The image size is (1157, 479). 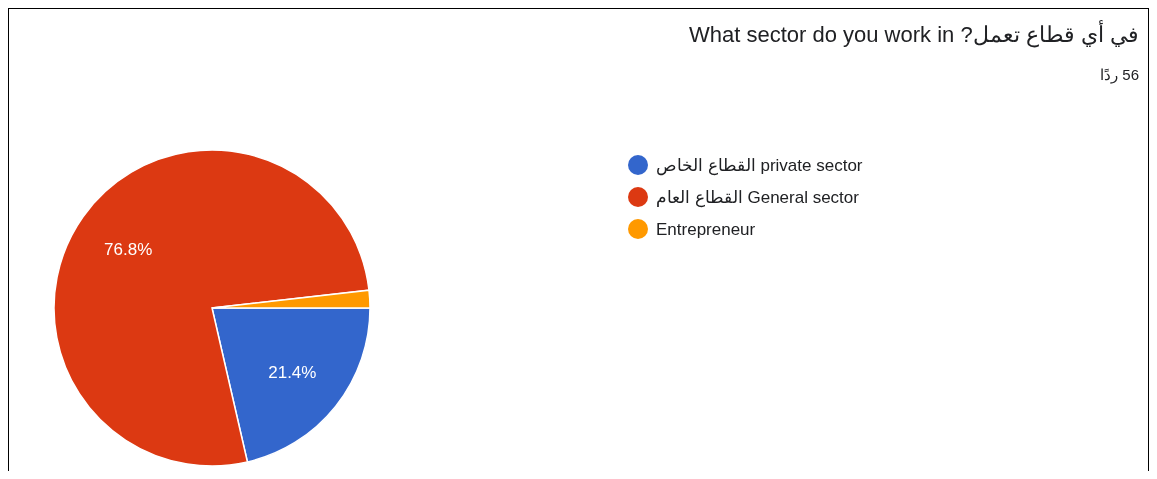 What do you see at coordinates (128, 249) in the screenshot?
I see `data-label: 76.8%` at bounding box center [128, 249].